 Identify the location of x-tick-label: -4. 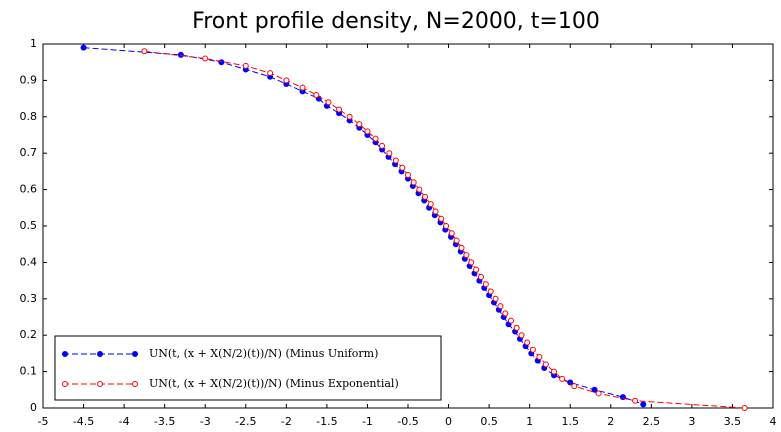
(124, 421).